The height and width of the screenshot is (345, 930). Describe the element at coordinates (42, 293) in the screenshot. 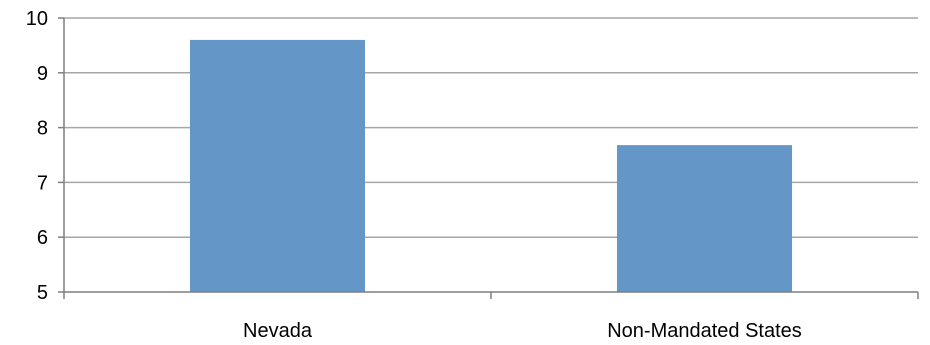

I see `y-tick-label-5: 5` at that location.